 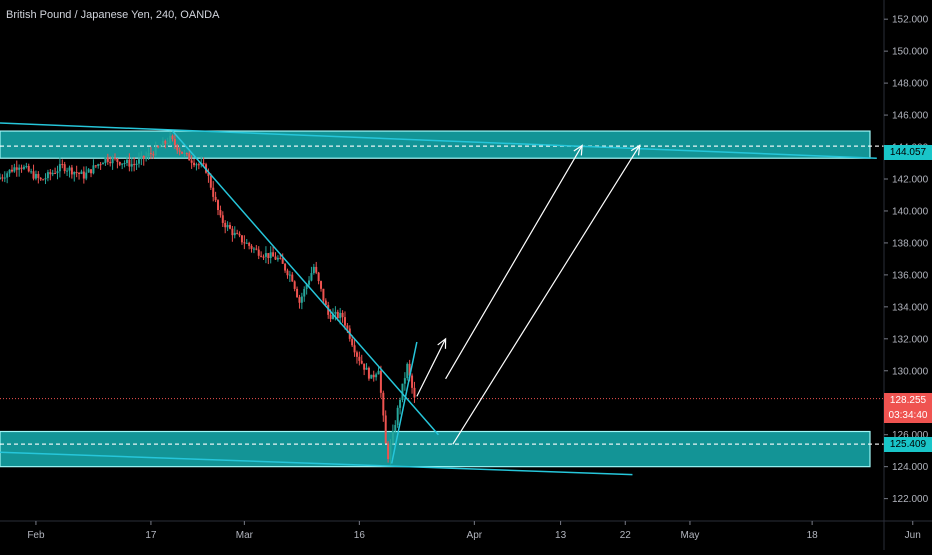 What do you see at coordinates (113, 15) in the screenshot?
I see `symbol-title: British Pound / Japanese Yen, 240, OANDA` at bounding box center [113, 15].